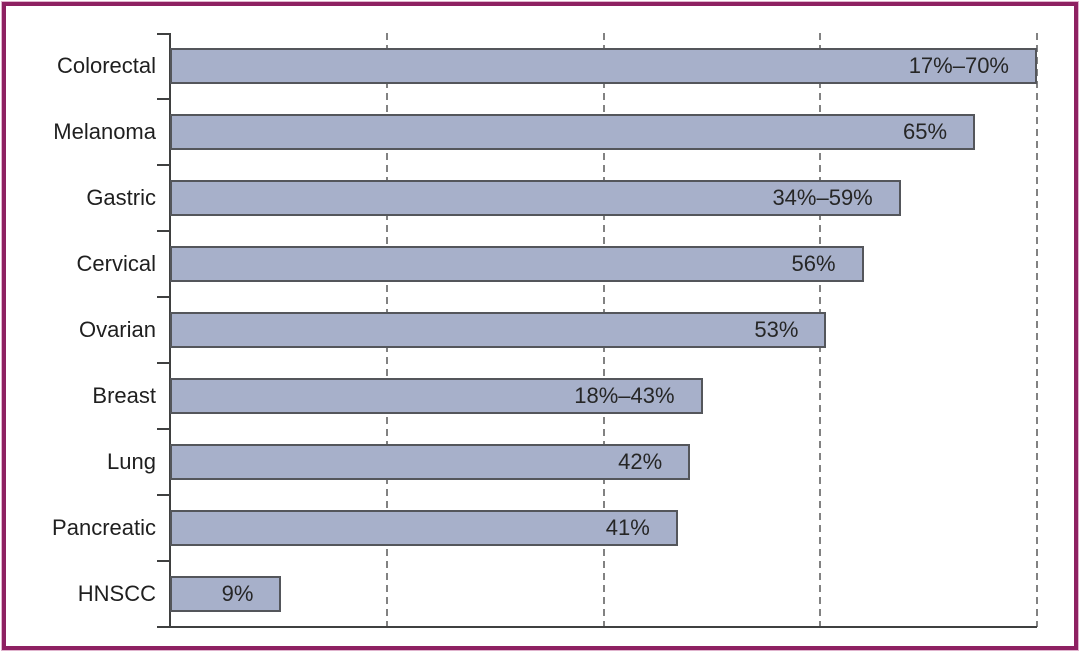 This screenshot has width=1080, height=652. I want to click on bar-ovarian: 53%, so click(498, 330).